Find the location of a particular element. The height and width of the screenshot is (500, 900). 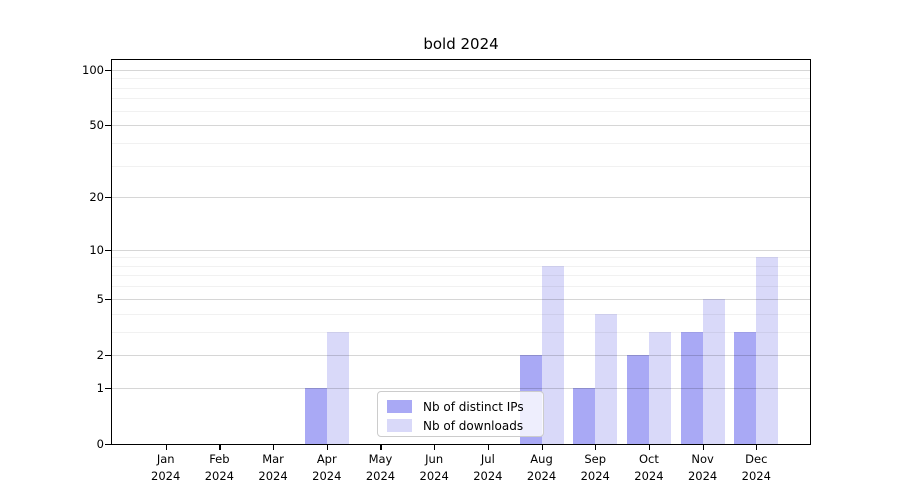

bar-downloads-sep is located at coordinates (606, 378).